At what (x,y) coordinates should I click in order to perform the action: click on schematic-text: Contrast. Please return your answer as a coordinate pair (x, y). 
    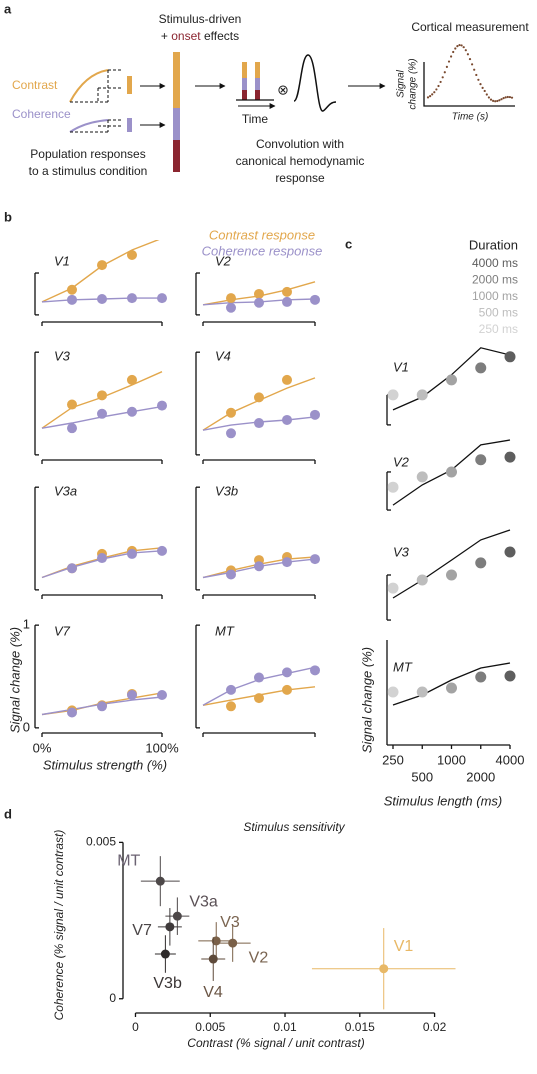
    Looking at the image, I should click on (35, 85).